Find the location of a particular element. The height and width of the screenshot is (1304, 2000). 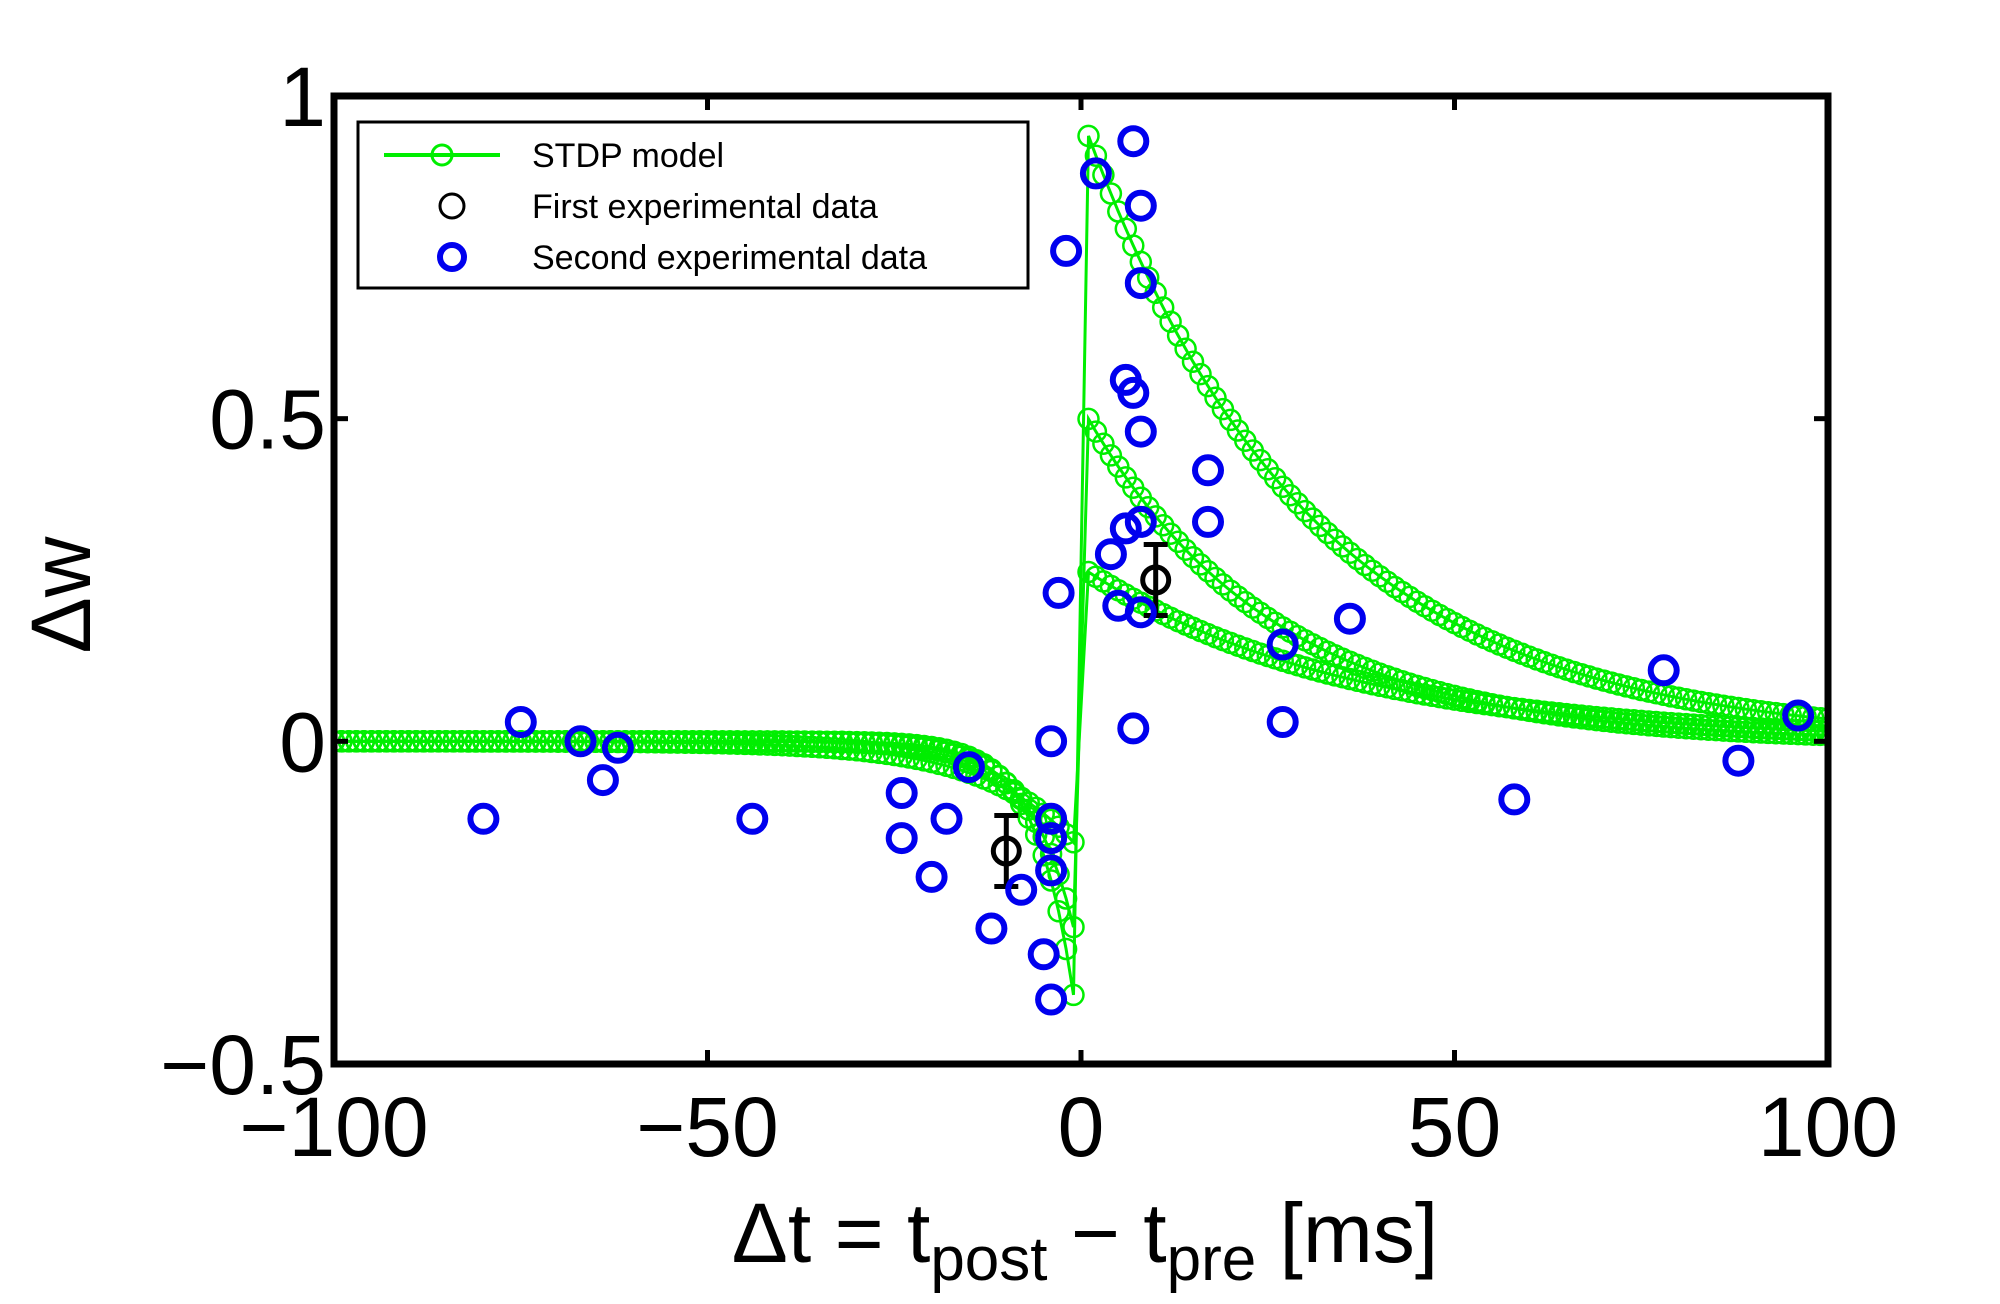

x-axis-label-sub-post: post is located at coordinates (988, 1259).